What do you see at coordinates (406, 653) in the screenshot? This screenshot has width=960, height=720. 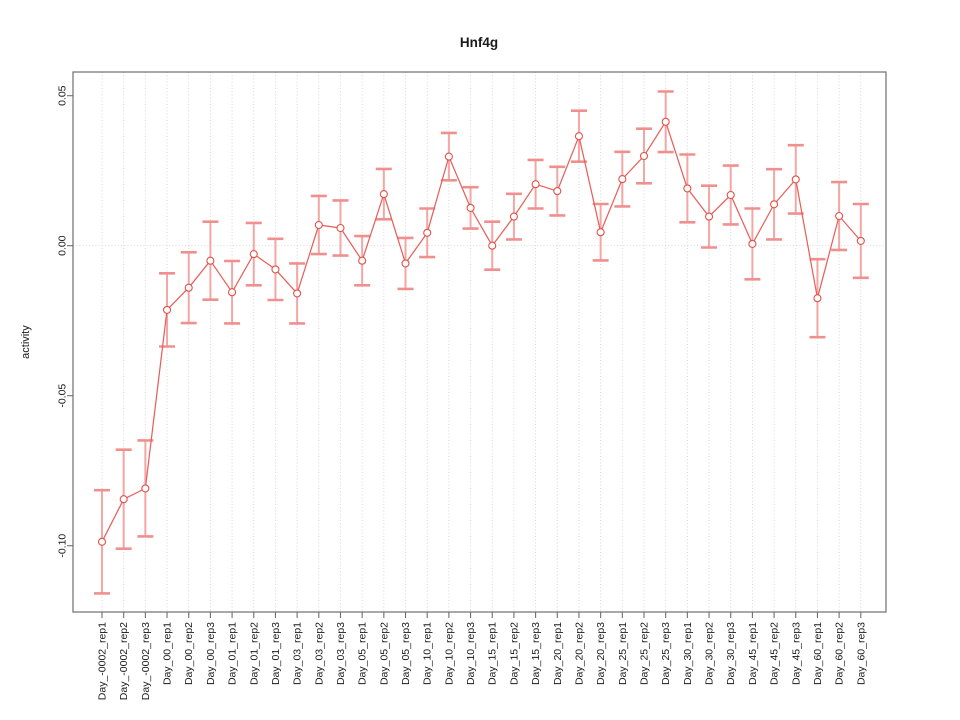 I see `x-tick-label: Day_05_rep3` at bounding box center [406, 653].